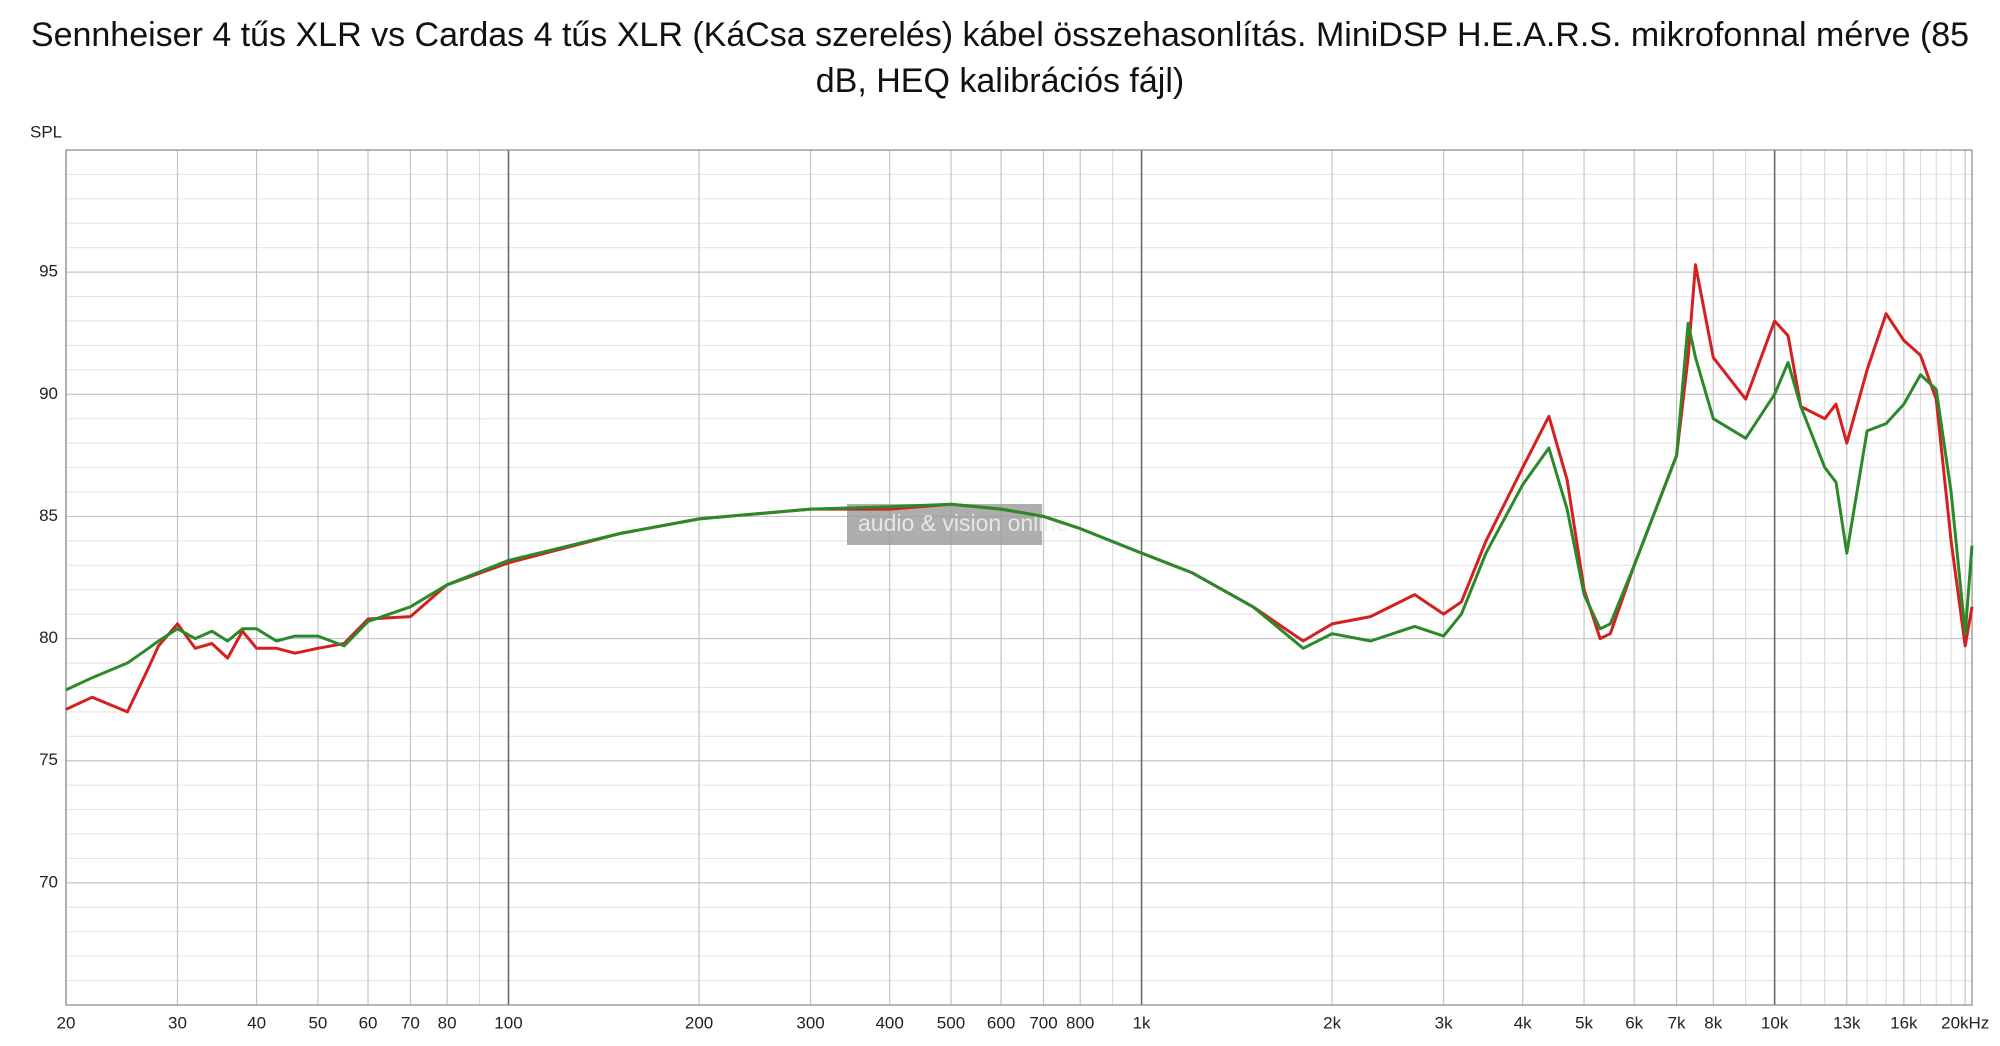  Describe the element at coordinates (48, 271) in the screenshot. I see `y-tick-label: 95` at that location.